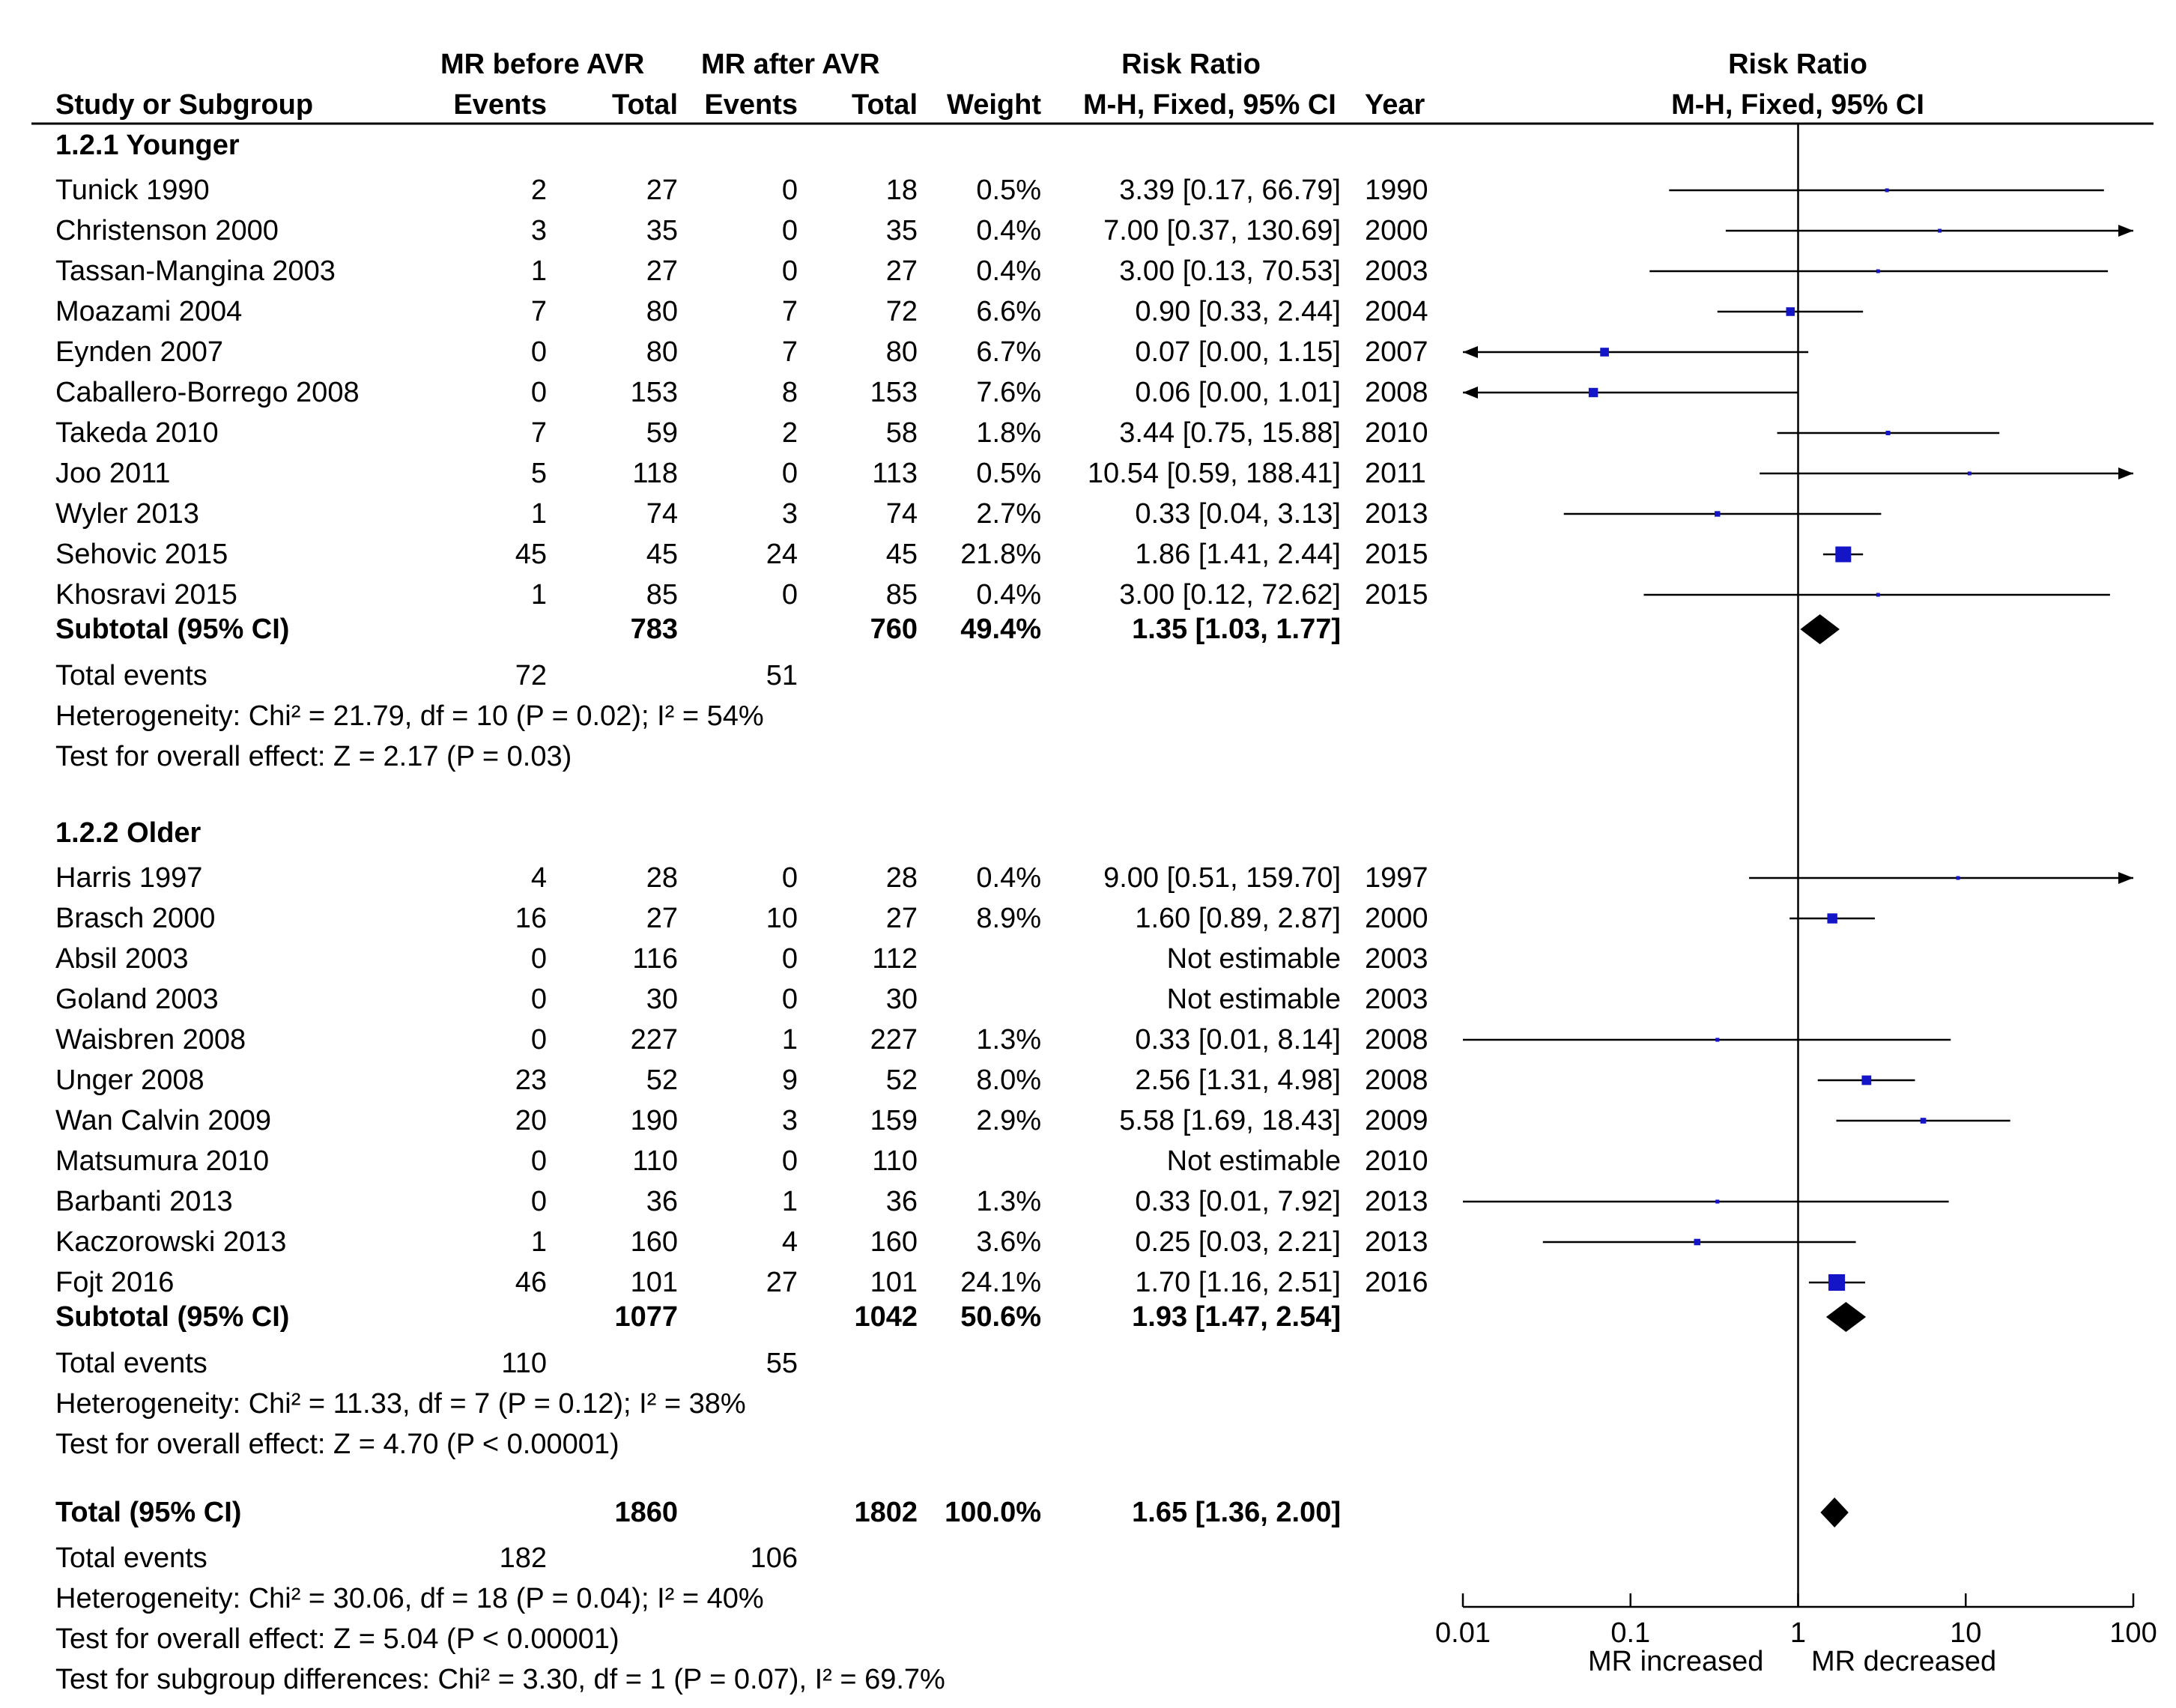 This screenshot has width=2176, height=1708. I want to click on total-after: 30, so click(901, 999).